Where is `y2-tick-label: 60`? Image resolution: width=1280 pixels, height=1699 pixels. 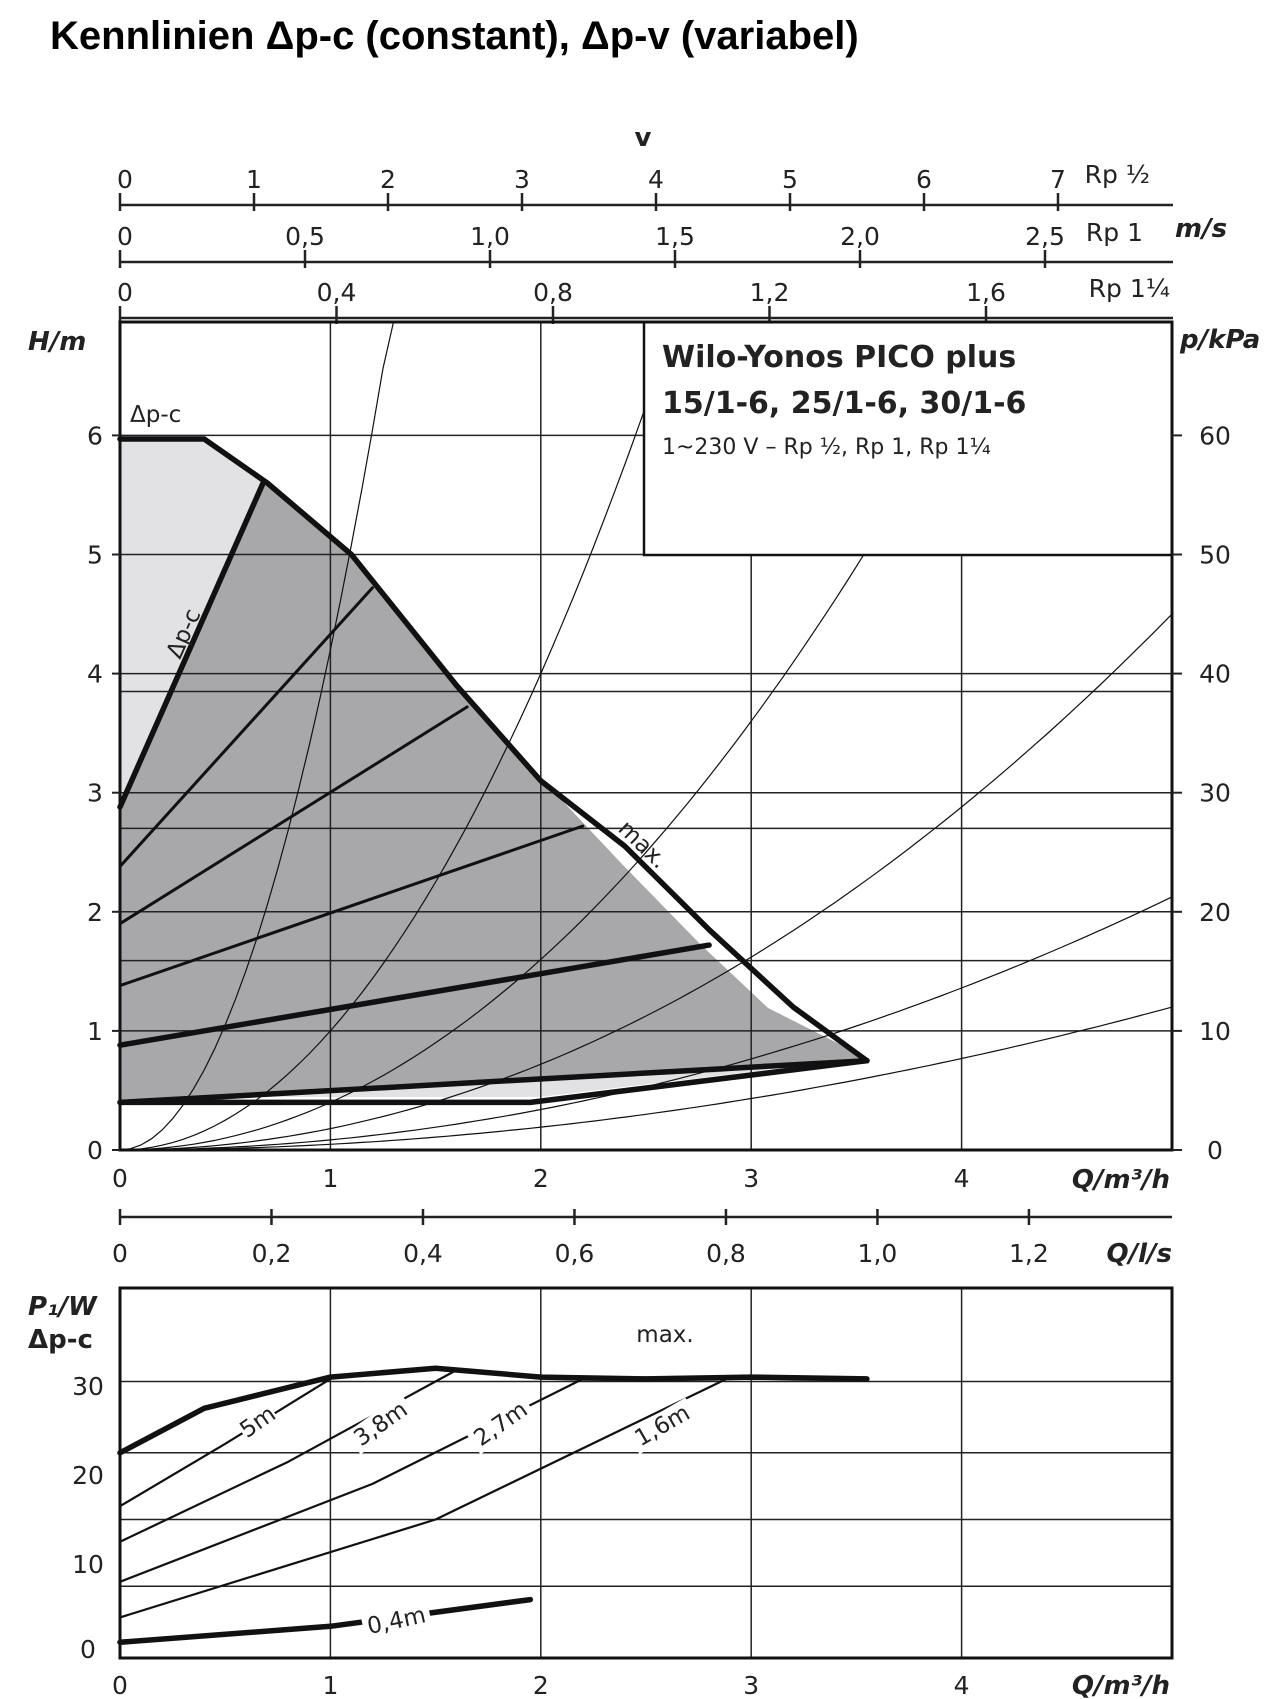 y2-tick-label: 60 is located at coordinates (1215, 435).